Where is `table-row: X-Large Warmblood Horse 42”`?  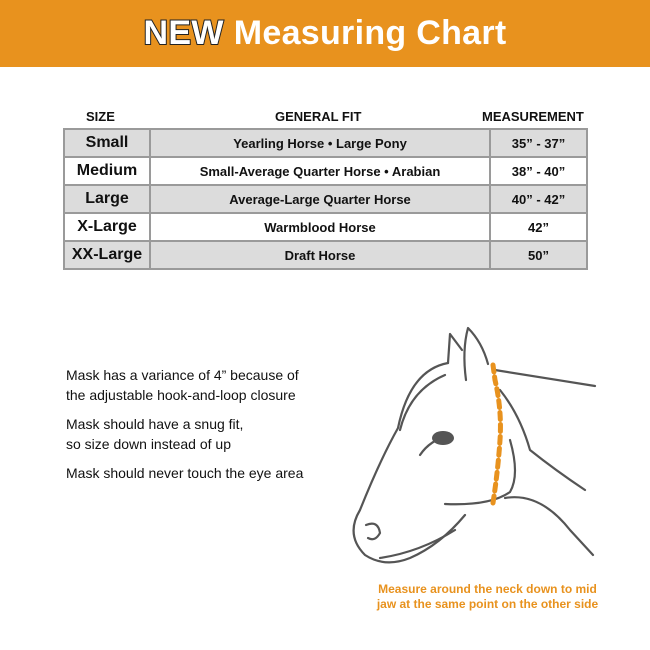 table-row: X-Large Warmblood Horse 42” is located at coordinates (325, 227).